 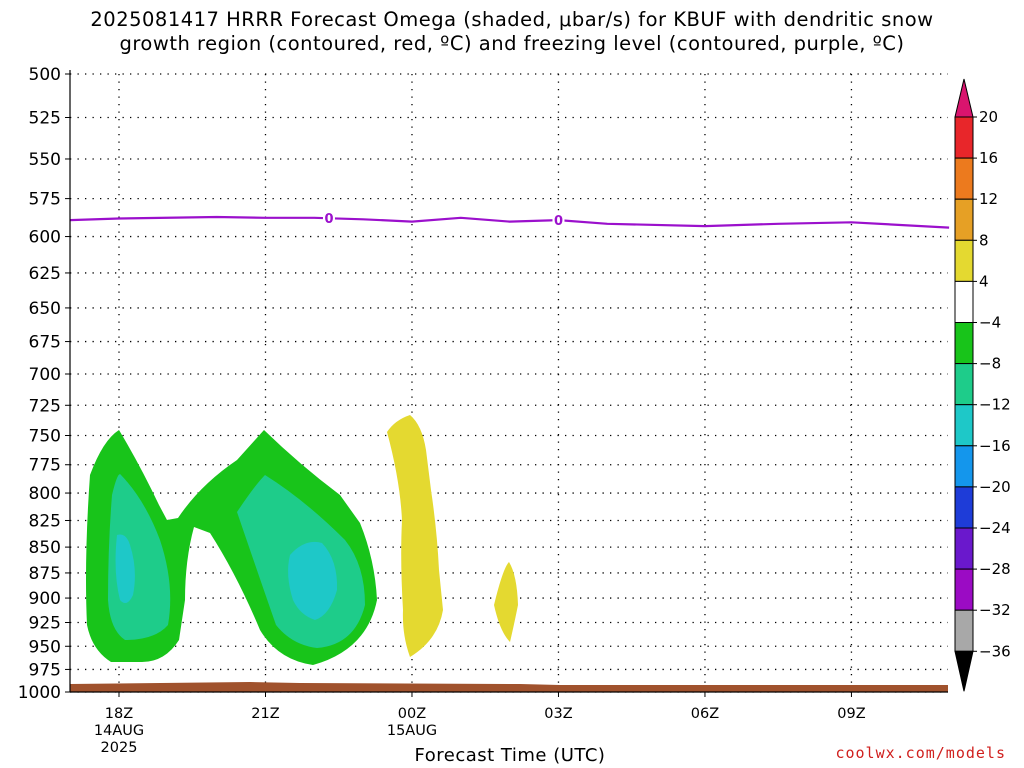 What do you see at coordinates (45, 200) in the screenshot?
I see `y-tick-label: 575` at bounding box center [45, 200].